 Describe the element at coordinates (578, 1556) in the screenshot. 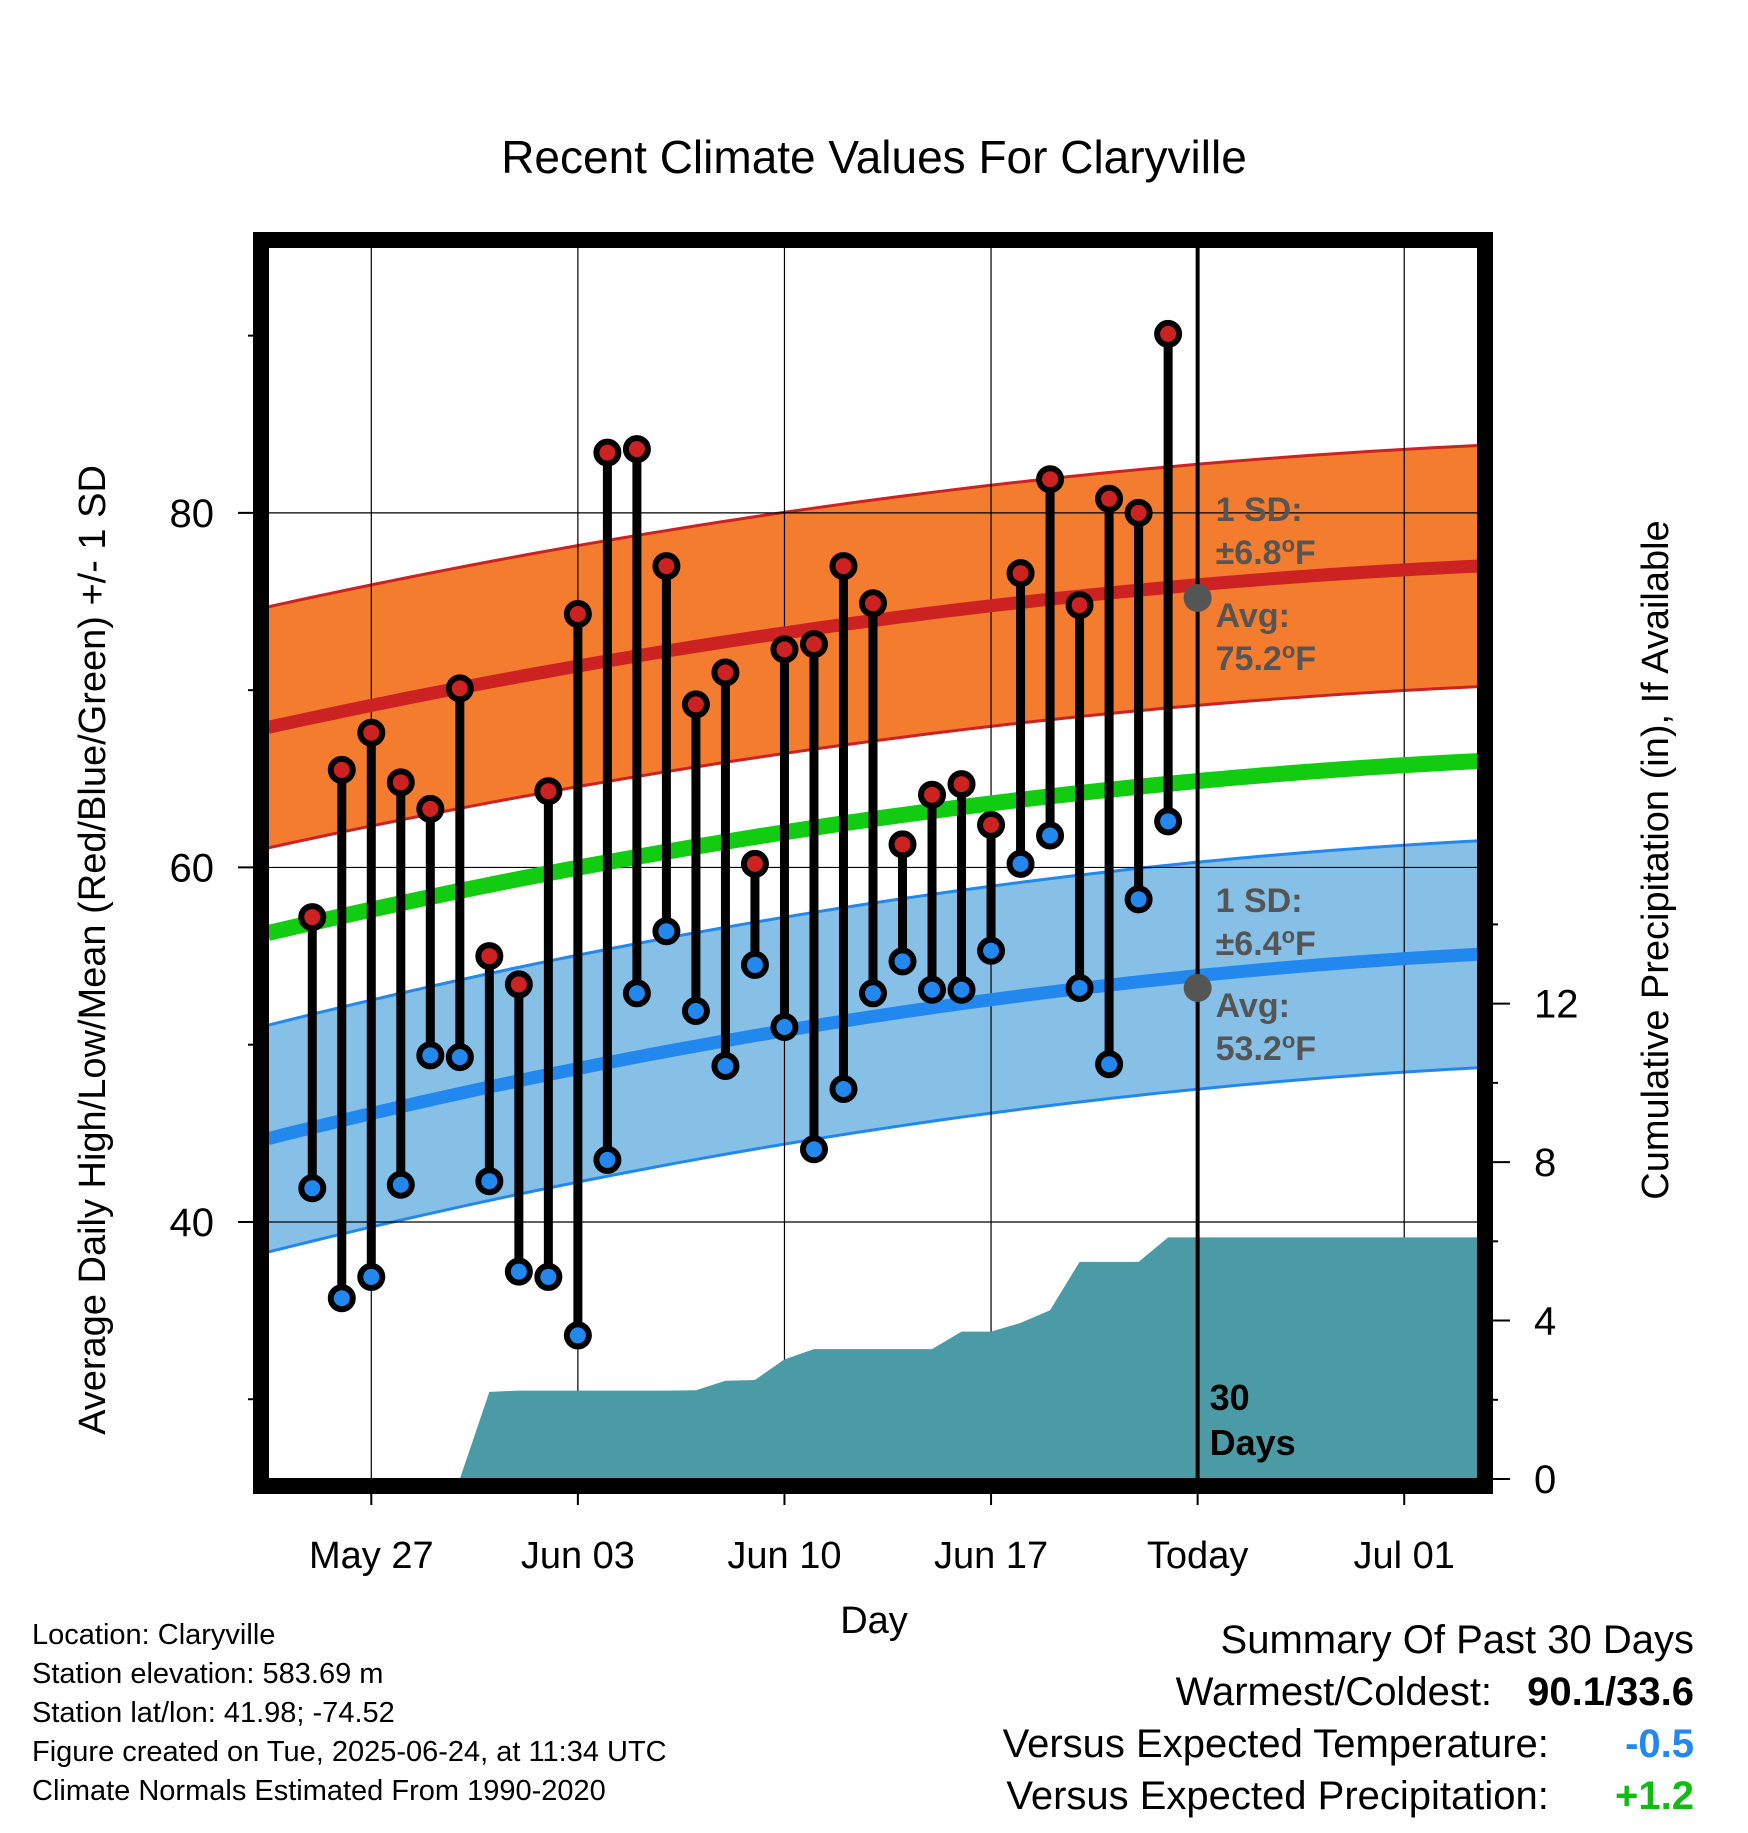

I see `x-tick-label: Jun 03` at that location.